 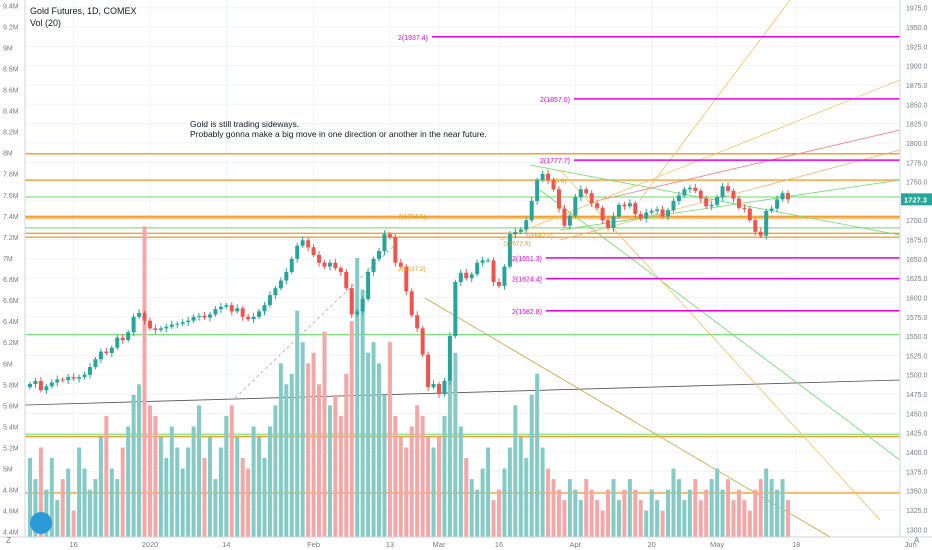 What do you see at coordinates (8, 540) in the screenshot?
I see `corner-left-label: Z` at bounding box center [8, 540].